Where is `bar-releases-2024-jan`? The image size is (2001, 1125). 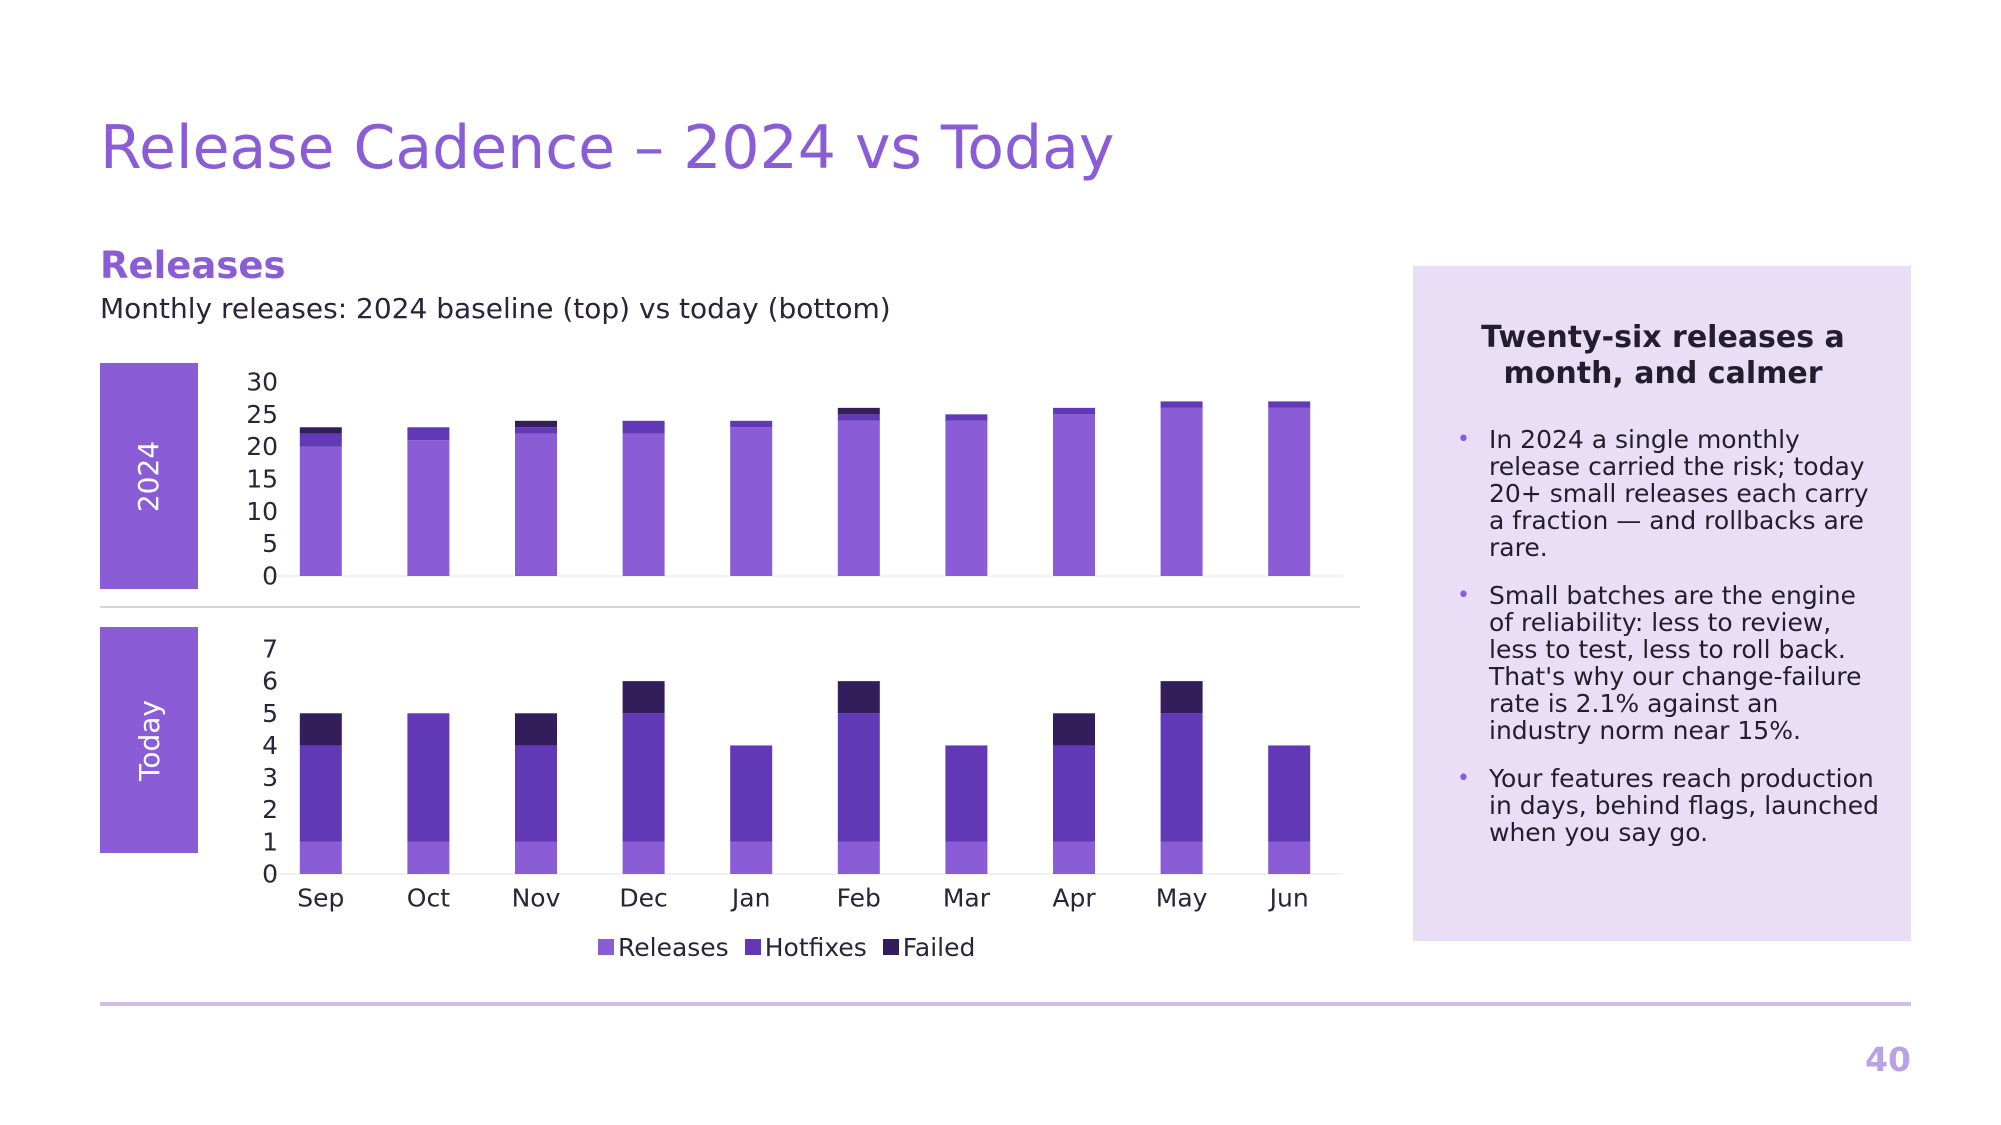
bar-releases-2024-jan is located at coordinates (751, 501).